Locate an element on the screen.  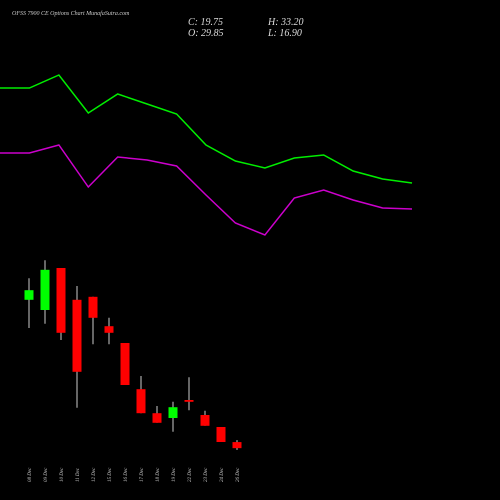
x-tick-label: 08 Dec is located at coordinates (30, 474).